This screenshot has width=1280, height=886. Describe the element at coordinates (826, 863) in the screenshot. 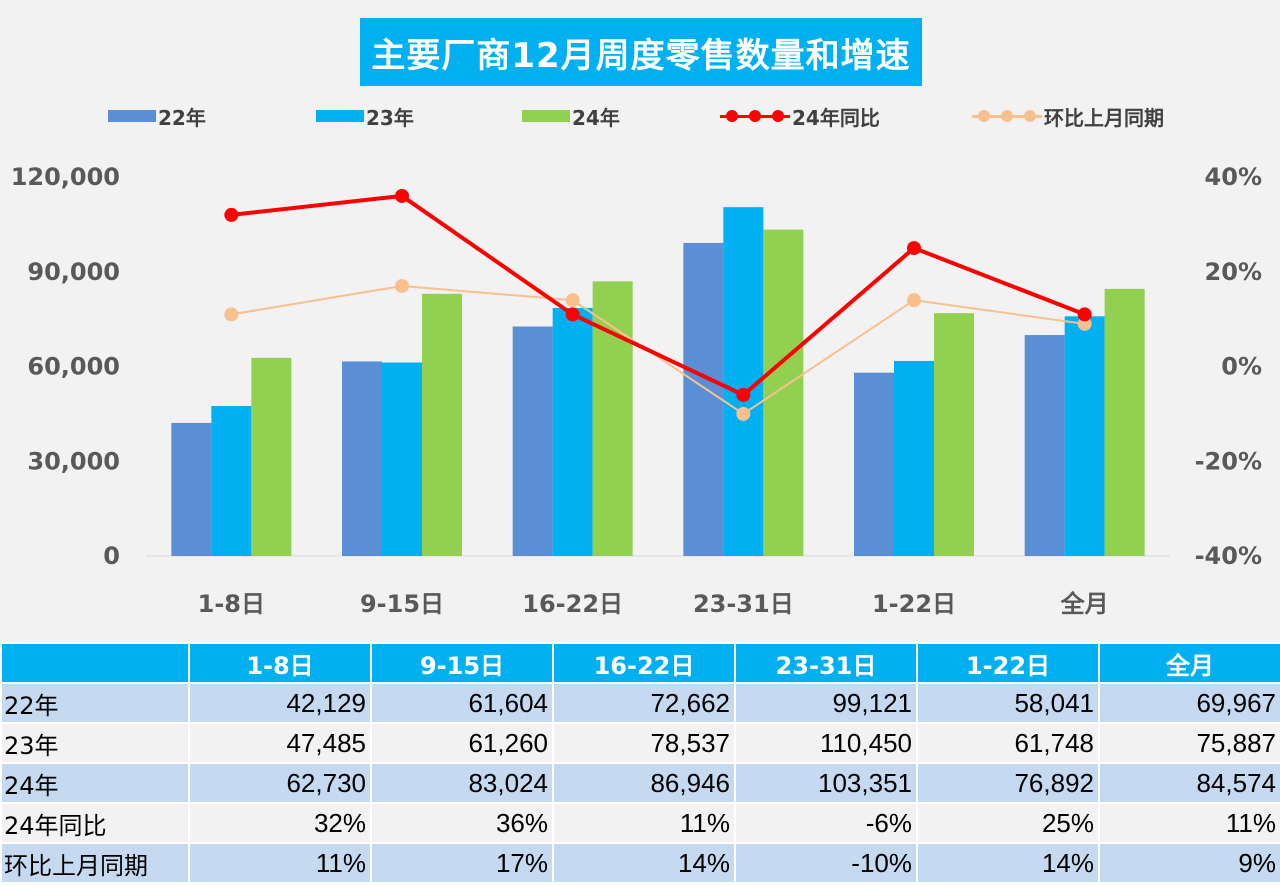

I see `table-cell: -10%` at that location.